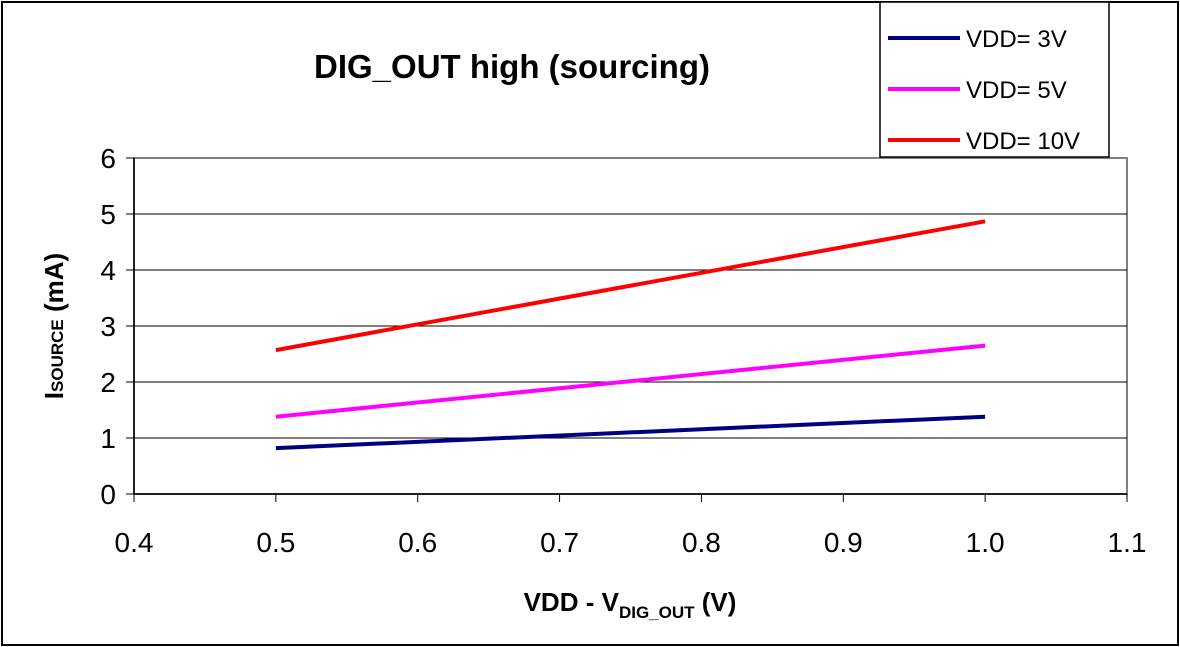 The image size is (1180, 647). I want to click on x-axis-title-unit: (V), so click(716, 602).